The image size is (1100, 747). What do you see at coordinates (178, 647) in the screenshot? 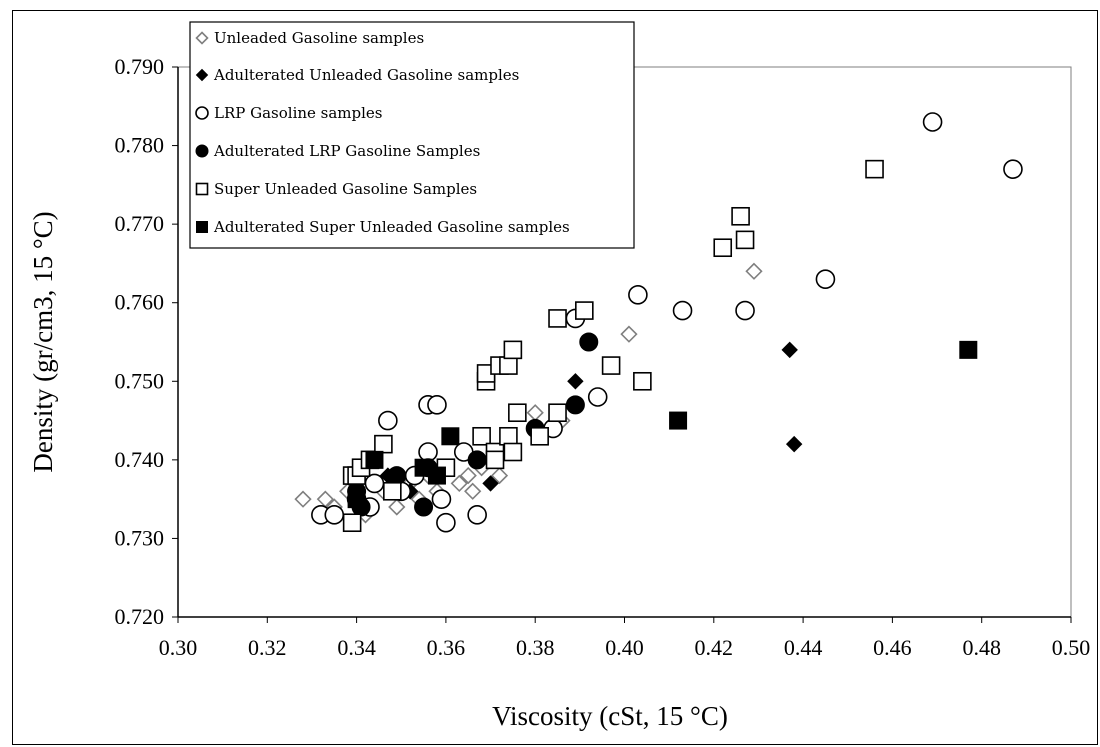
I see `x-tick-label: 0.30` at bounding box center [178, 647].